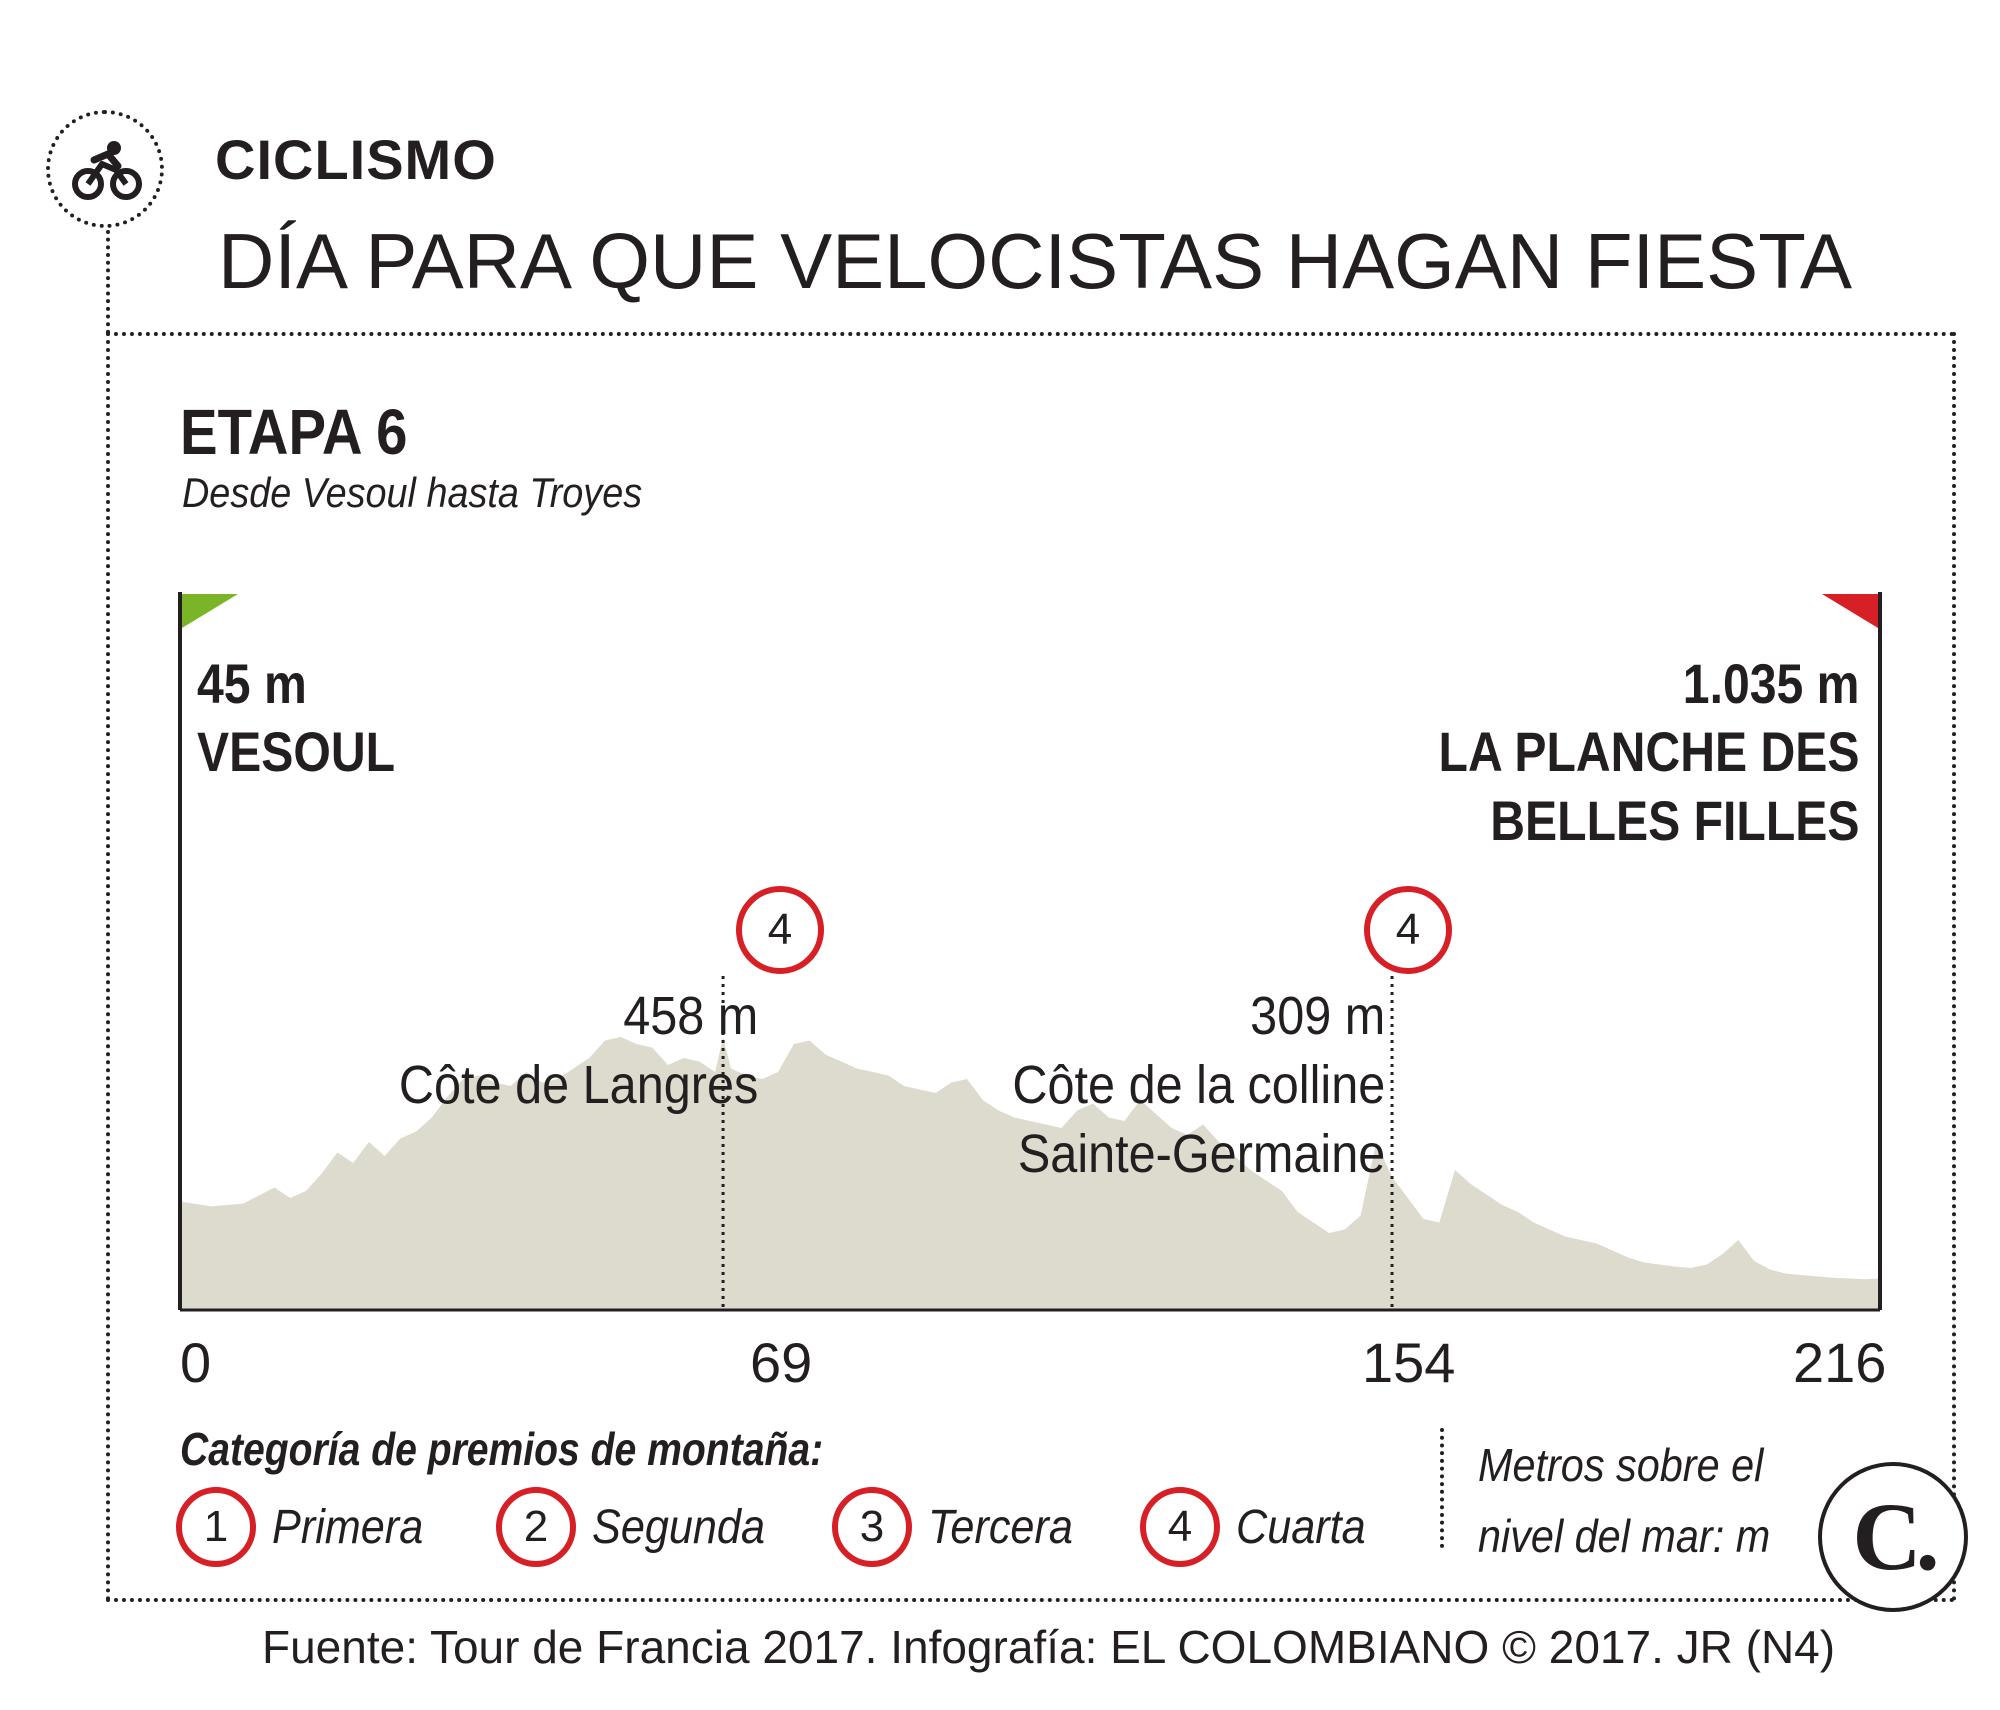 The width and height of the screenshot is (2000, 1710). I want to click on climb-name-line1: Côte de la colline, so click(1198, 1085).